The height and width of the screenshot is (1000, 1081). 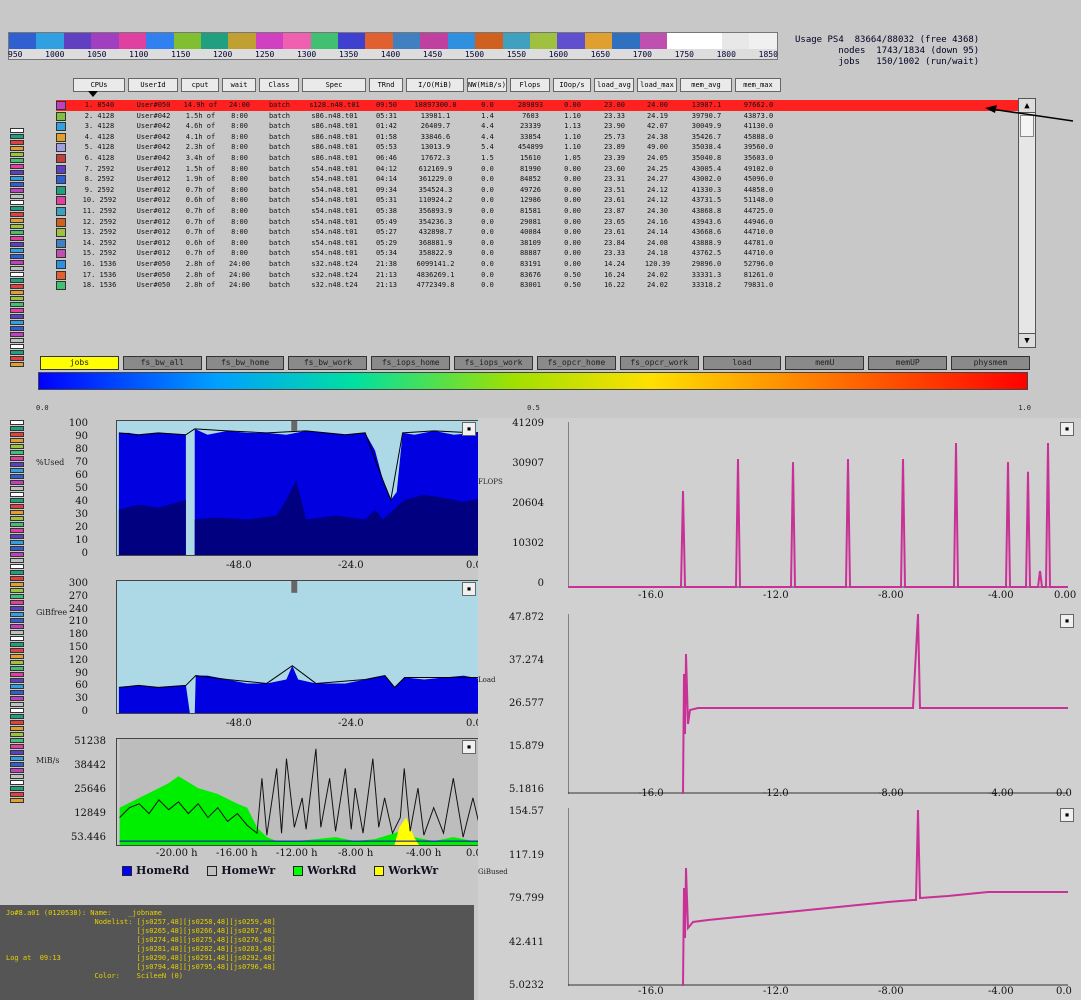 I want to click on table-cell: 0.7h of, so click(x=200, y=189).